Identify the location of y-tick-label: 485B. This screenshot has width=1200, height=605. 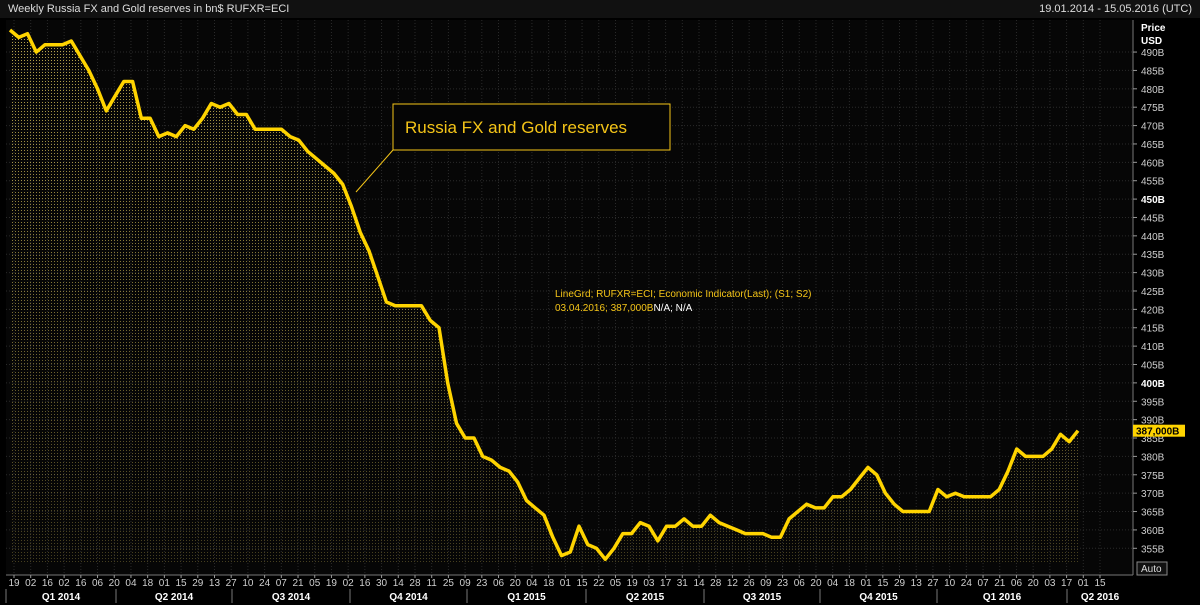
(1153, 71).